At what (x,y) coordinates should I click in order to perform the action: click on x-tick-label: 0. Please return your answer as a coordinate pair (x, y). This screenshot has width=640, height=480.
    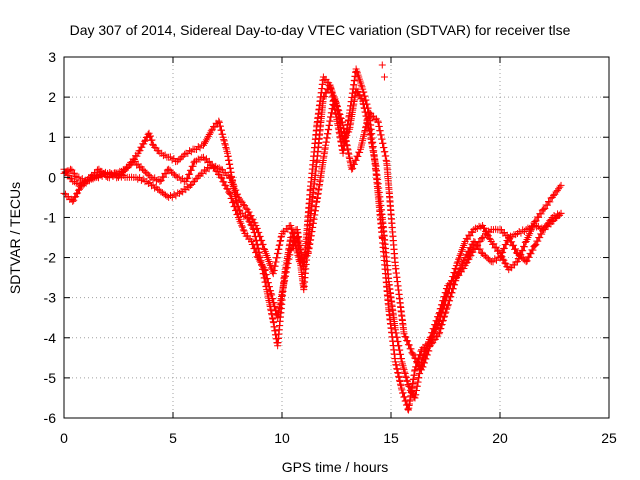
    Looking at the image, I should click on (64, 438).